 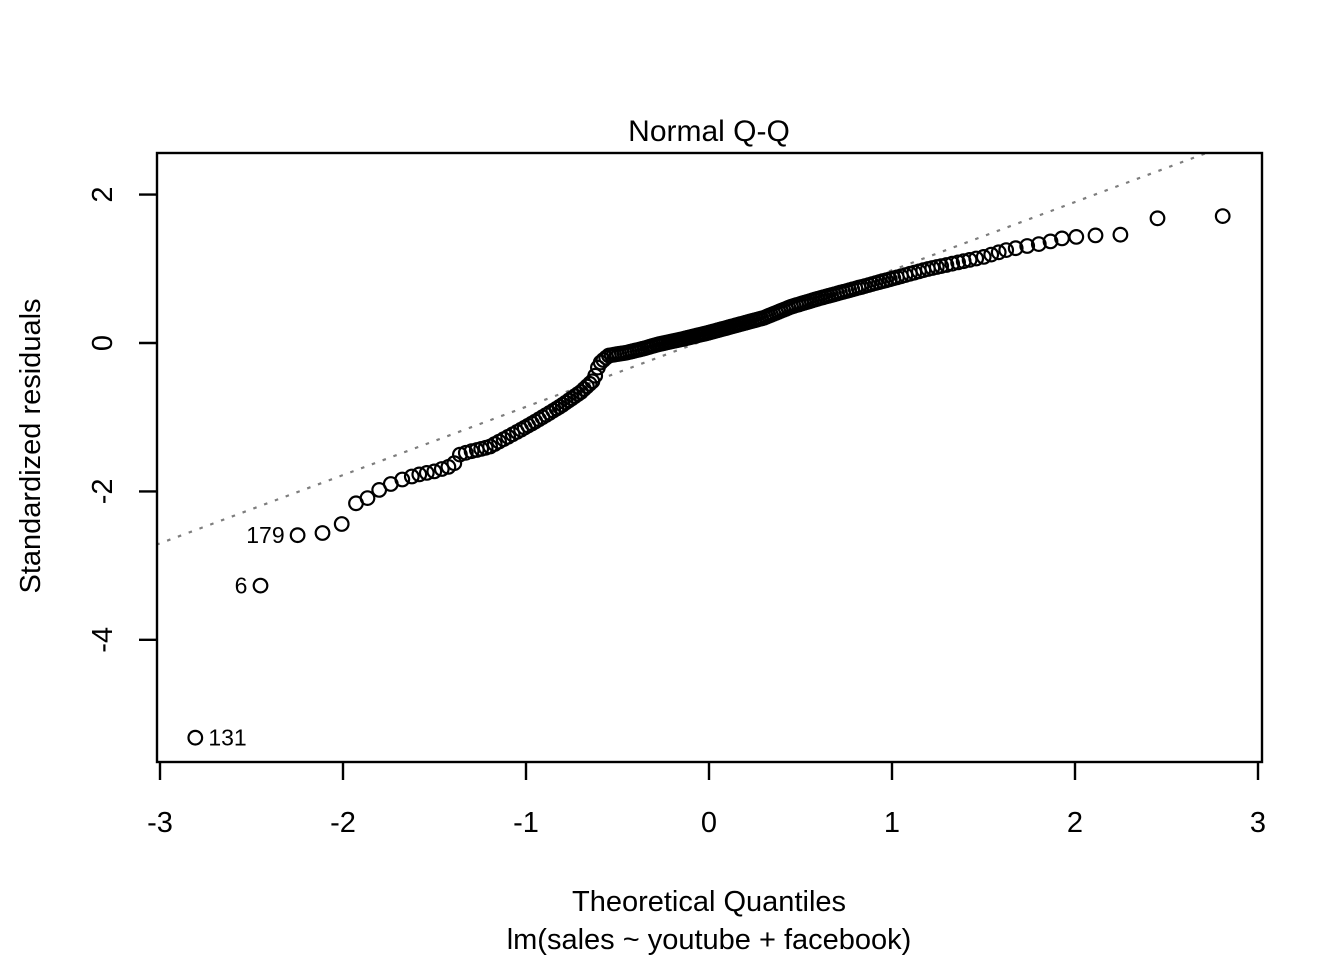 I want to click on y-tick-label: 0, so click(x=103, y=343).